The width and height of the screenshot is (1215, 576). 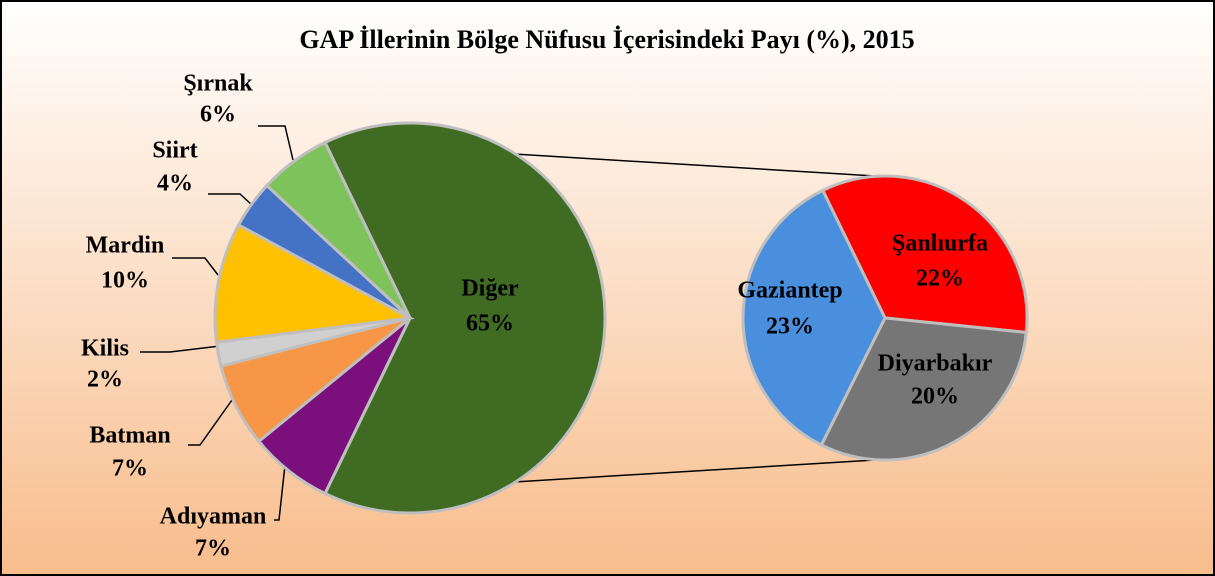 I want to click on category-label: Batman, so click(x=129, y=436).